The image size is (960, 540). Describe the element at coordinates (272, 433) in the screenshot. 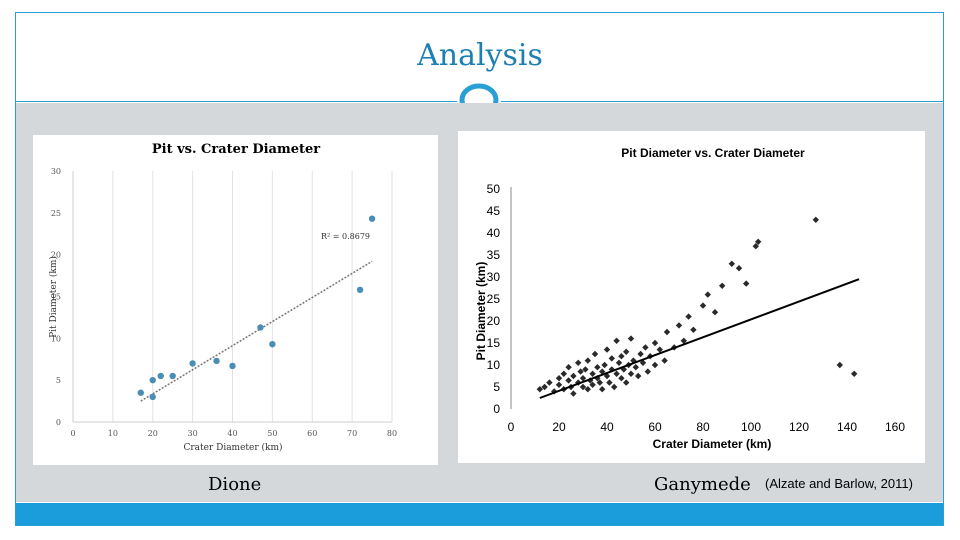

I see `x-tick-label: 50` at that location.